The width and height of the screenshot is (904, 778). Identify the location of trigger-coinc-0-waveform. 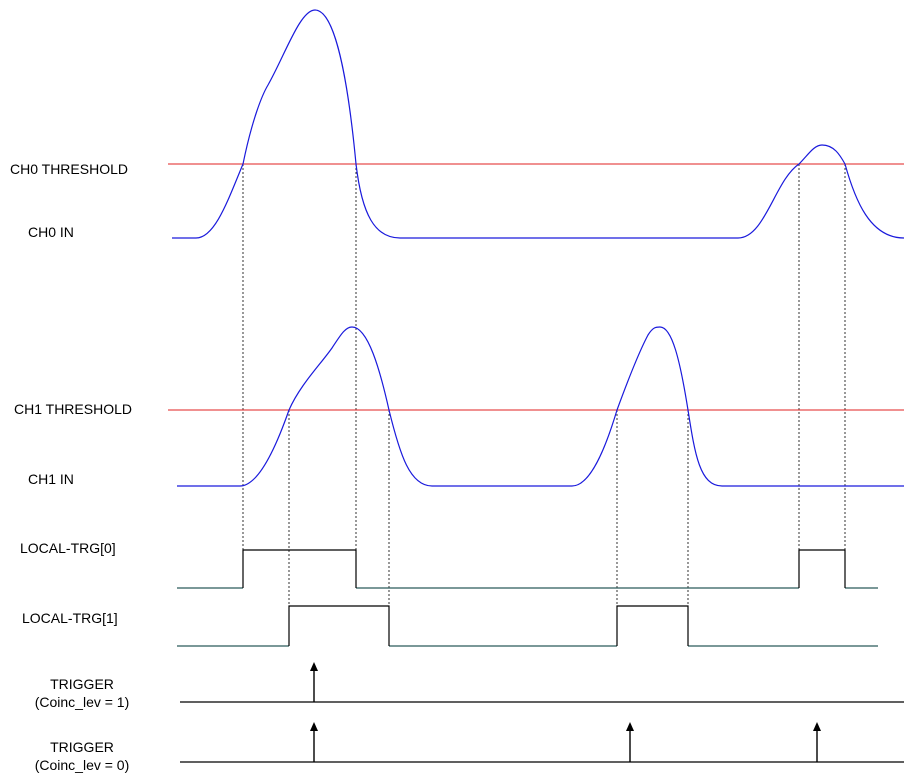
(542, 742).